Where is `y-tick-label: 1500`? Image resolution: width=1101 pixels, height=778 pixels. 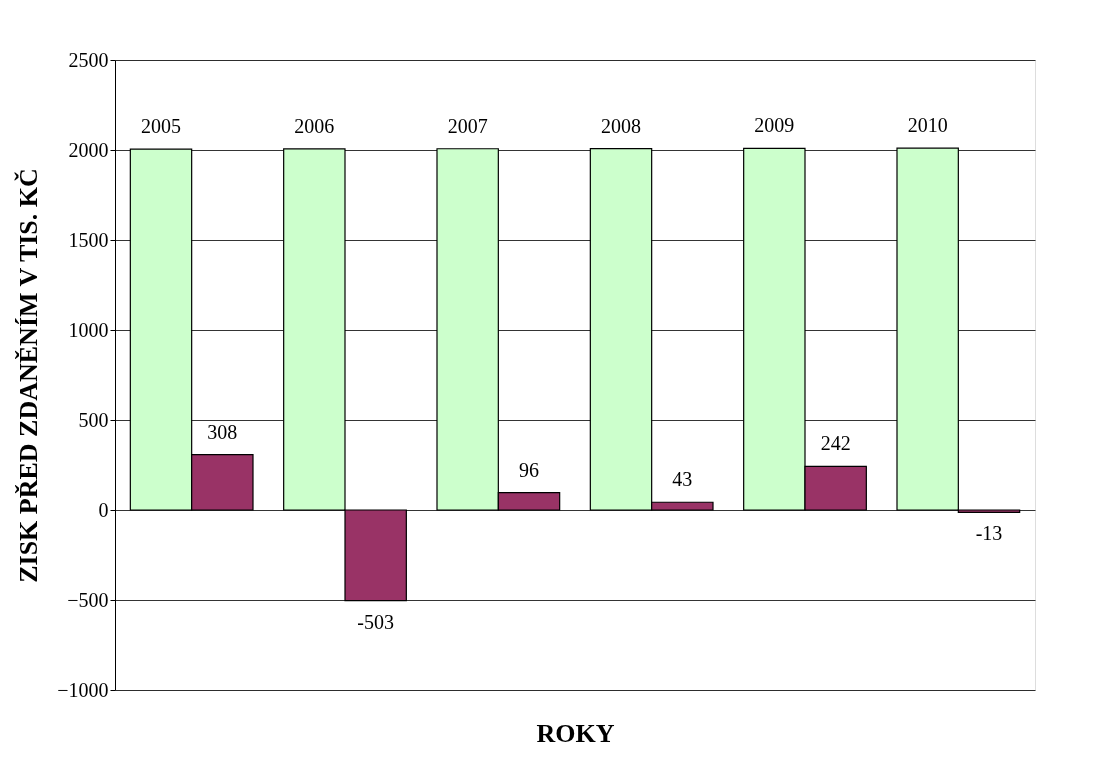
y-tick-label: 1500 is located at coordinates (88, 239).